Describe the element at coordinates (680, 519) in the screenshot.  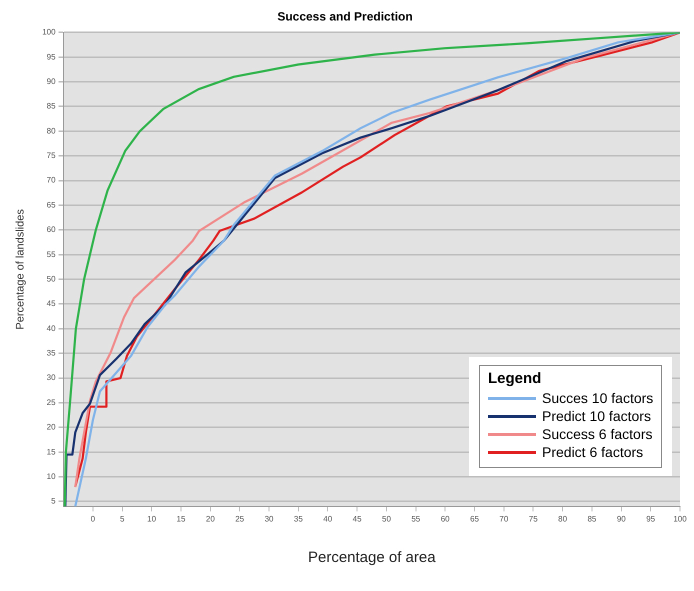
I see `x-tick-label: 100` at that location.